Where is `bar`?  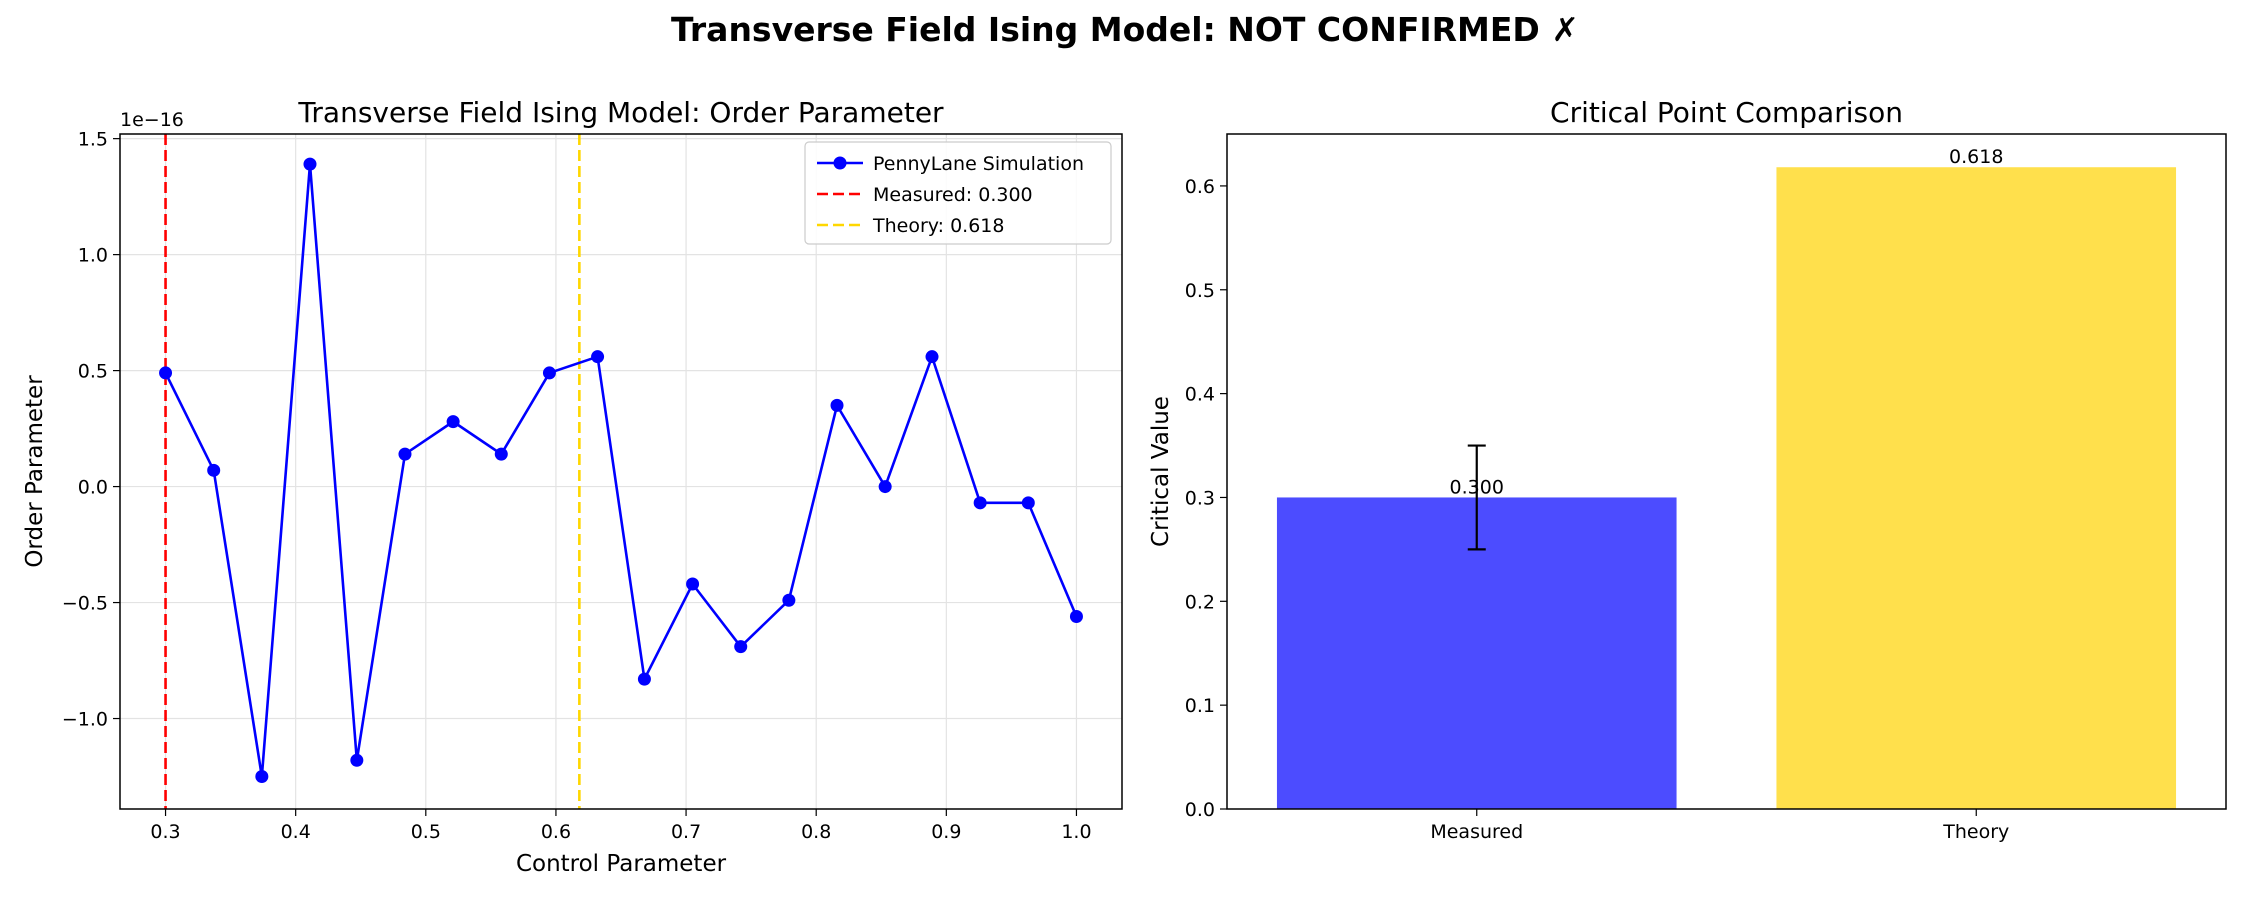 bar is located at coordinates (1976, 488).